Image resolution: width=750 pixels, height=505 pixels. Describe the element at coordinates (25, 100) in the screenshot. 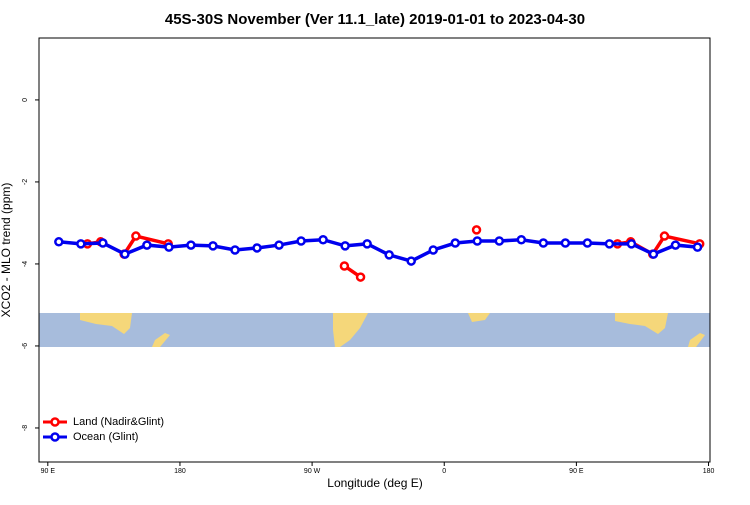

I see `y-tick-label: 0` at that location.